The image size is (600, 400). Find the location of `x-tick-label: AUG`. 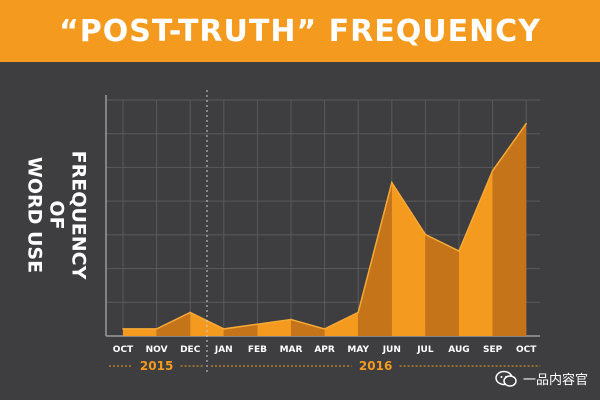

x-tick-label: AUG is located at coordinates (458, 350).